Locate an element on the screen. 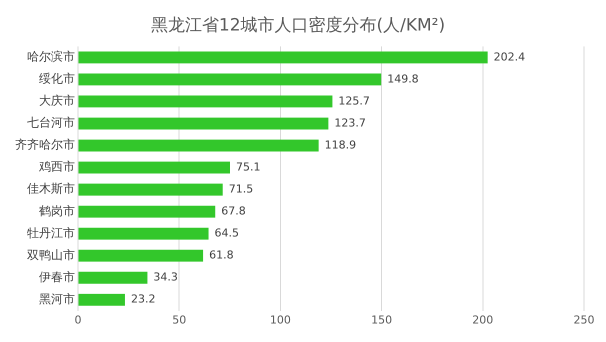 The width and height of the screenshot is (606, 342). y-tick-label: 佳木斯市 is located at coordinates (51, 189).